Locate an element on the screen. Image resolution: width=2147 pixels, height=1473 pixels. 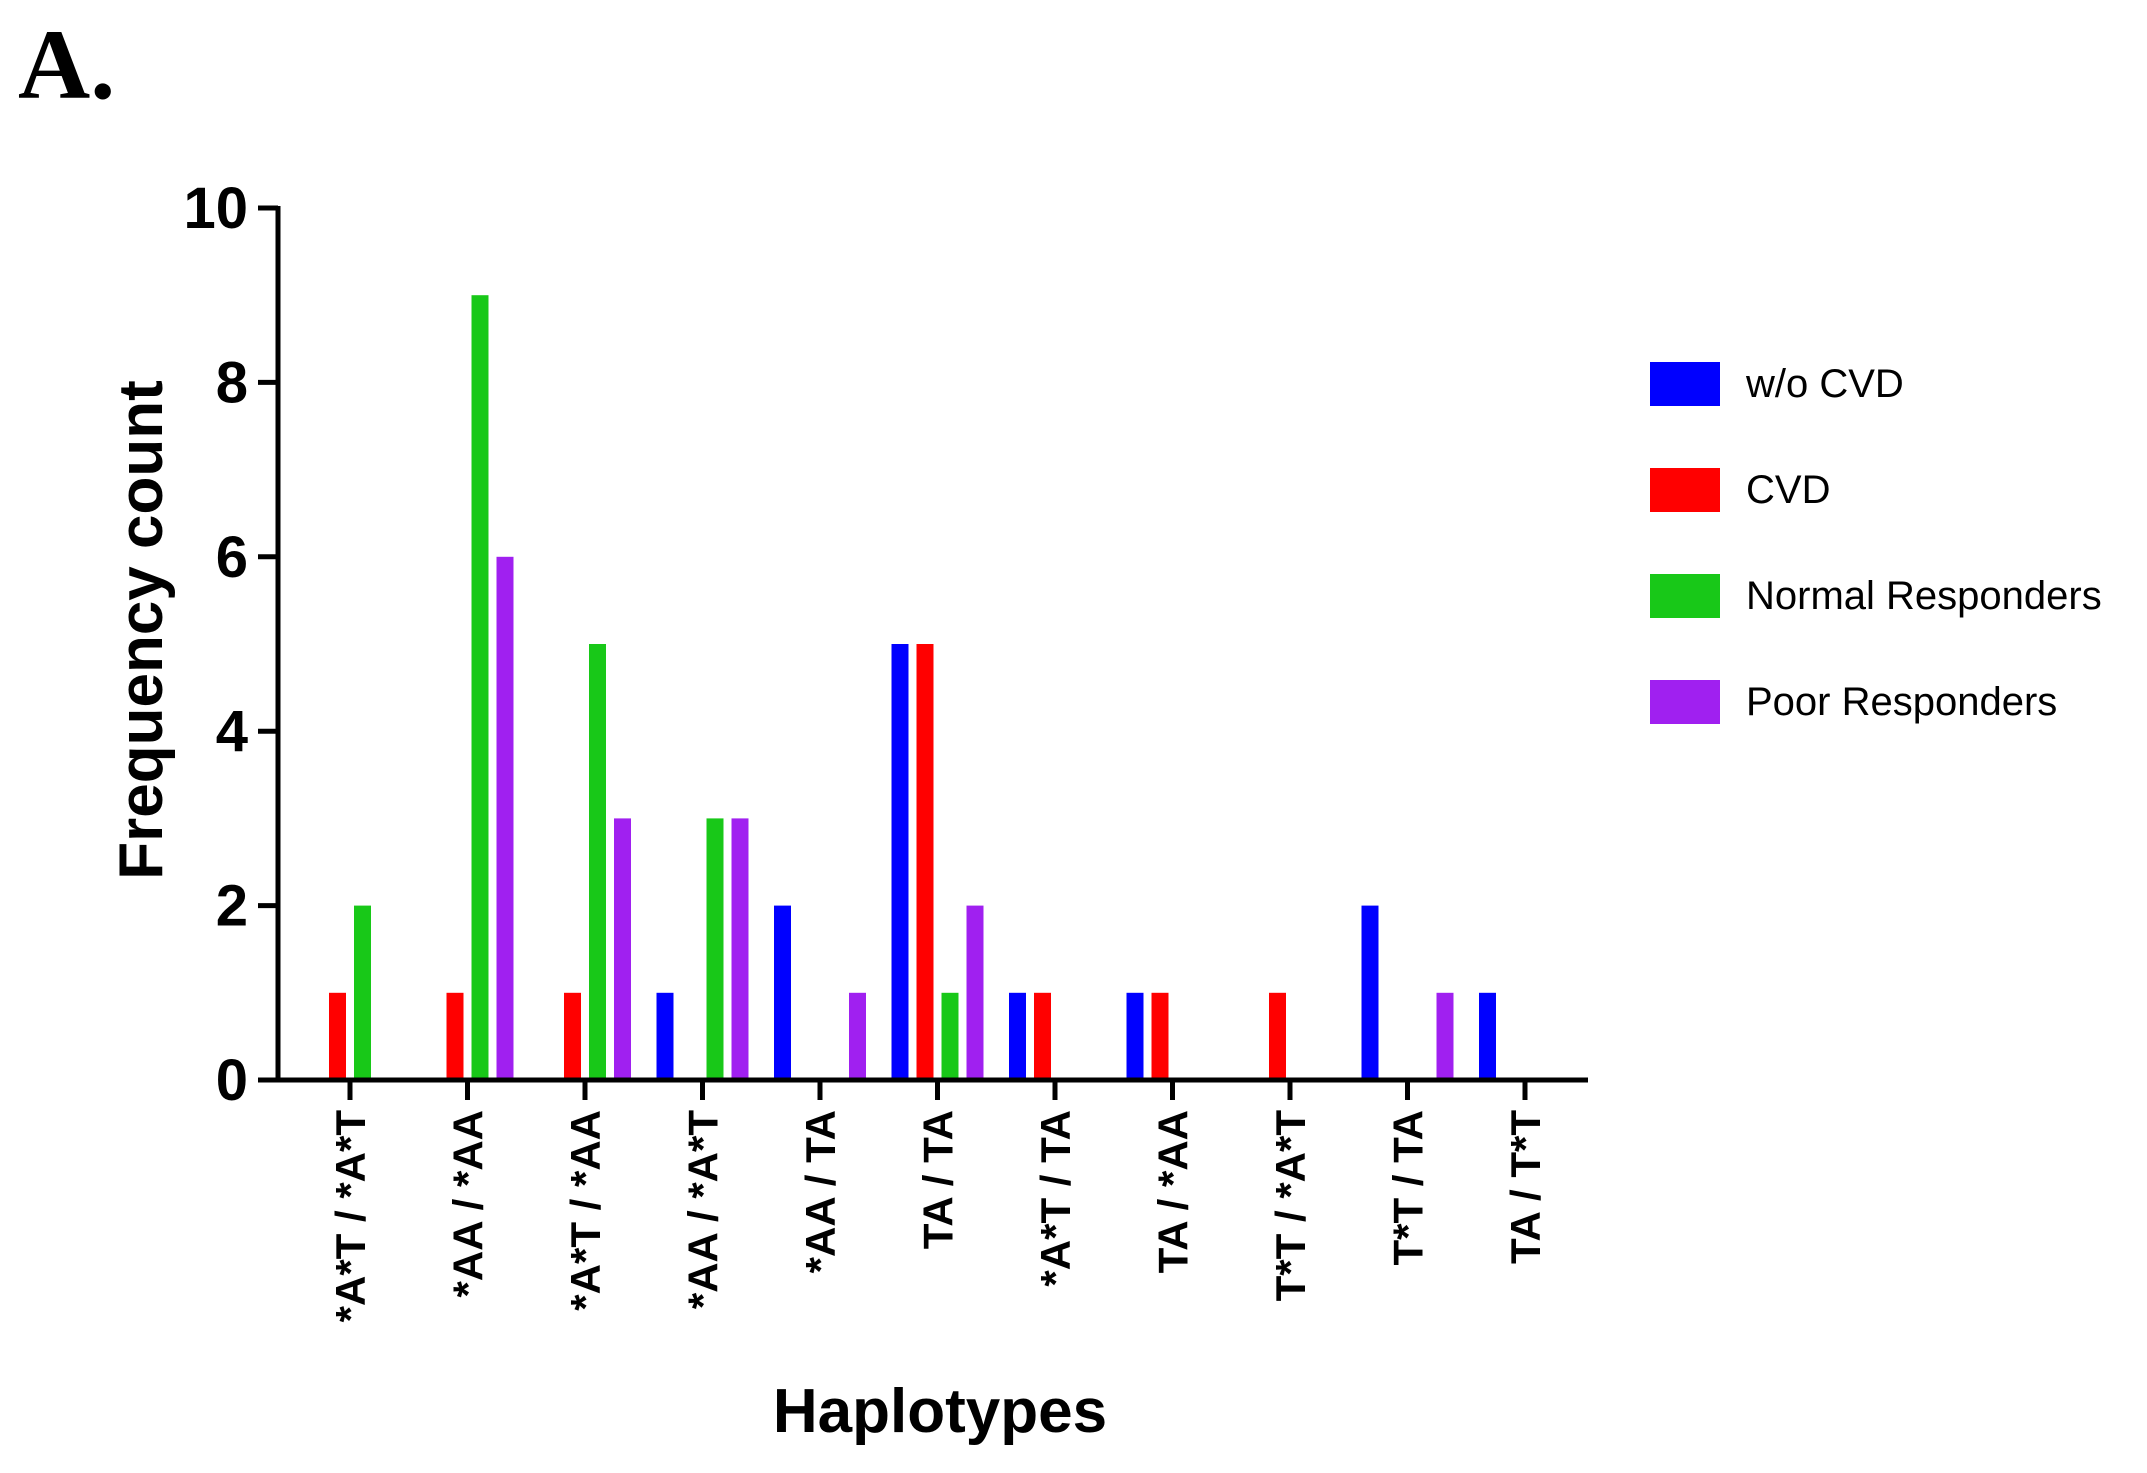
x-tick-label: T*T / *A*T is located at coordinates (1290, 1206).